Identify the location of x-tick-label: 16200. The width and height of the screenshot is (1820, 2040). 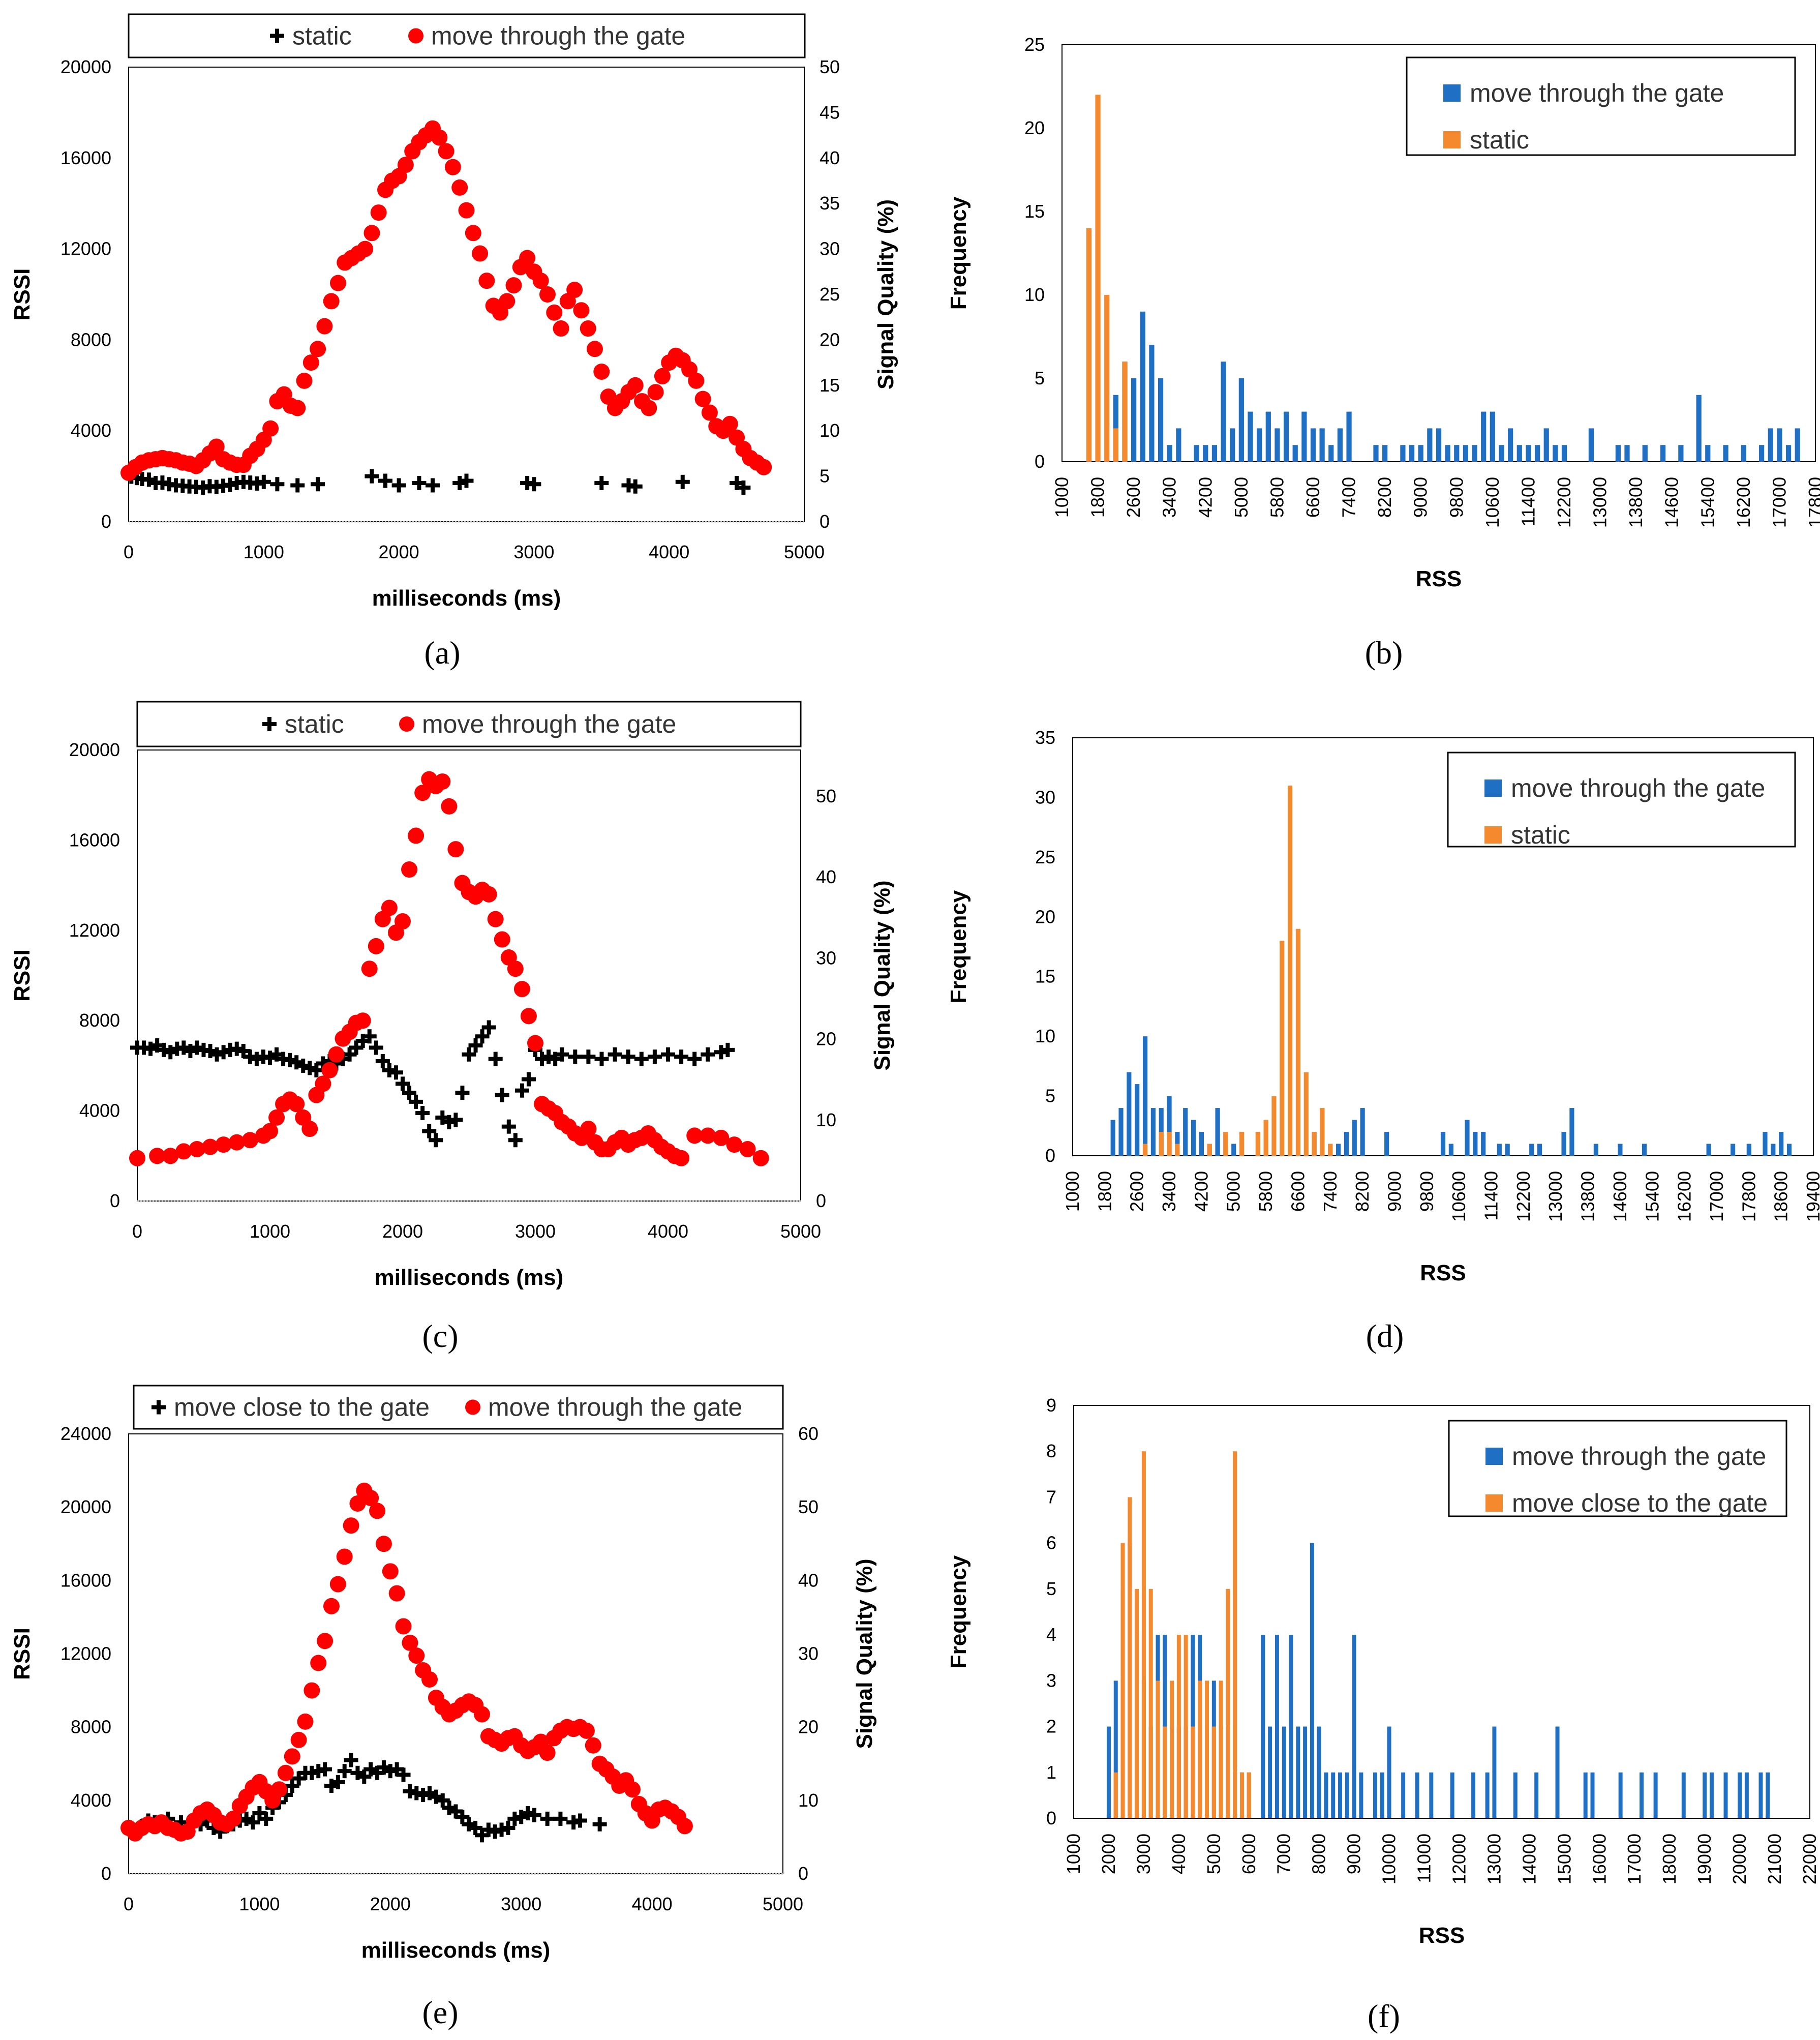
(1684, 1196).